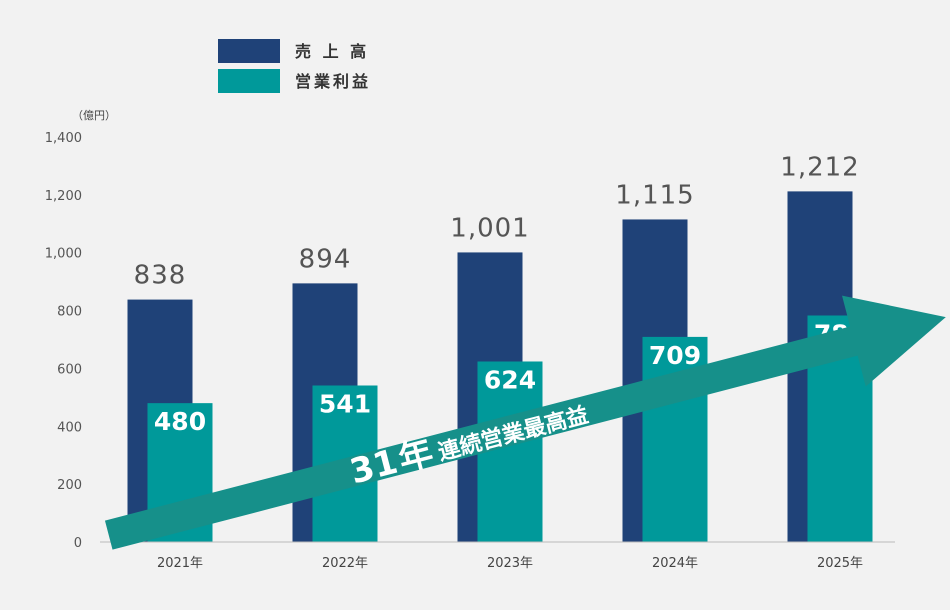 The width and height of the screenshot is (950, 610). What do you see at coordinates (69, 312) in the screenshot?
I see `y-tick-label: 800` at bounding box center [69, 312].